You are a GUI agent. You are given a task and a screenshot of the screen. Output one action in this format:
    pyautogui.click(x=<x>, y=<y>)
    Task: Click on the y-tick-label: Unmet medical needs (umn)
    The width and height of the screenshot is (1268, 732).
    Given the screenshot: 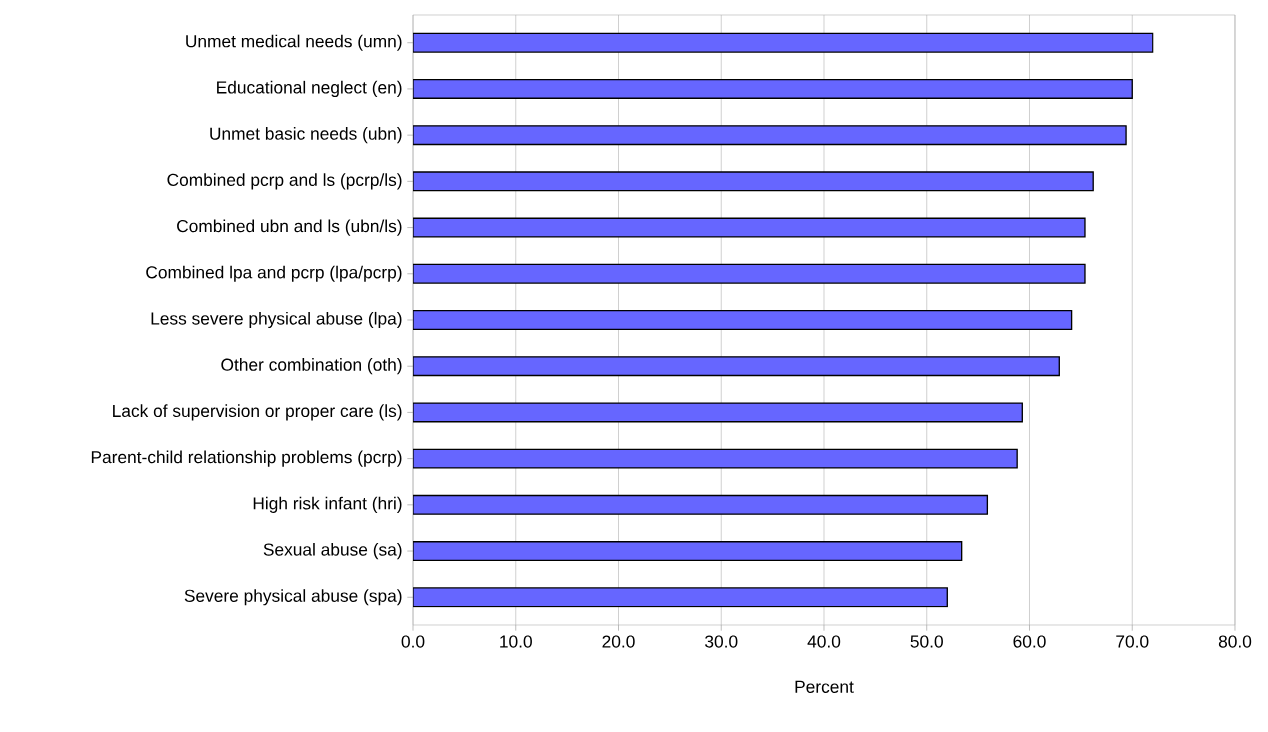 What is the action you would take?
    pyautogui.click(x=294, y=42)
    